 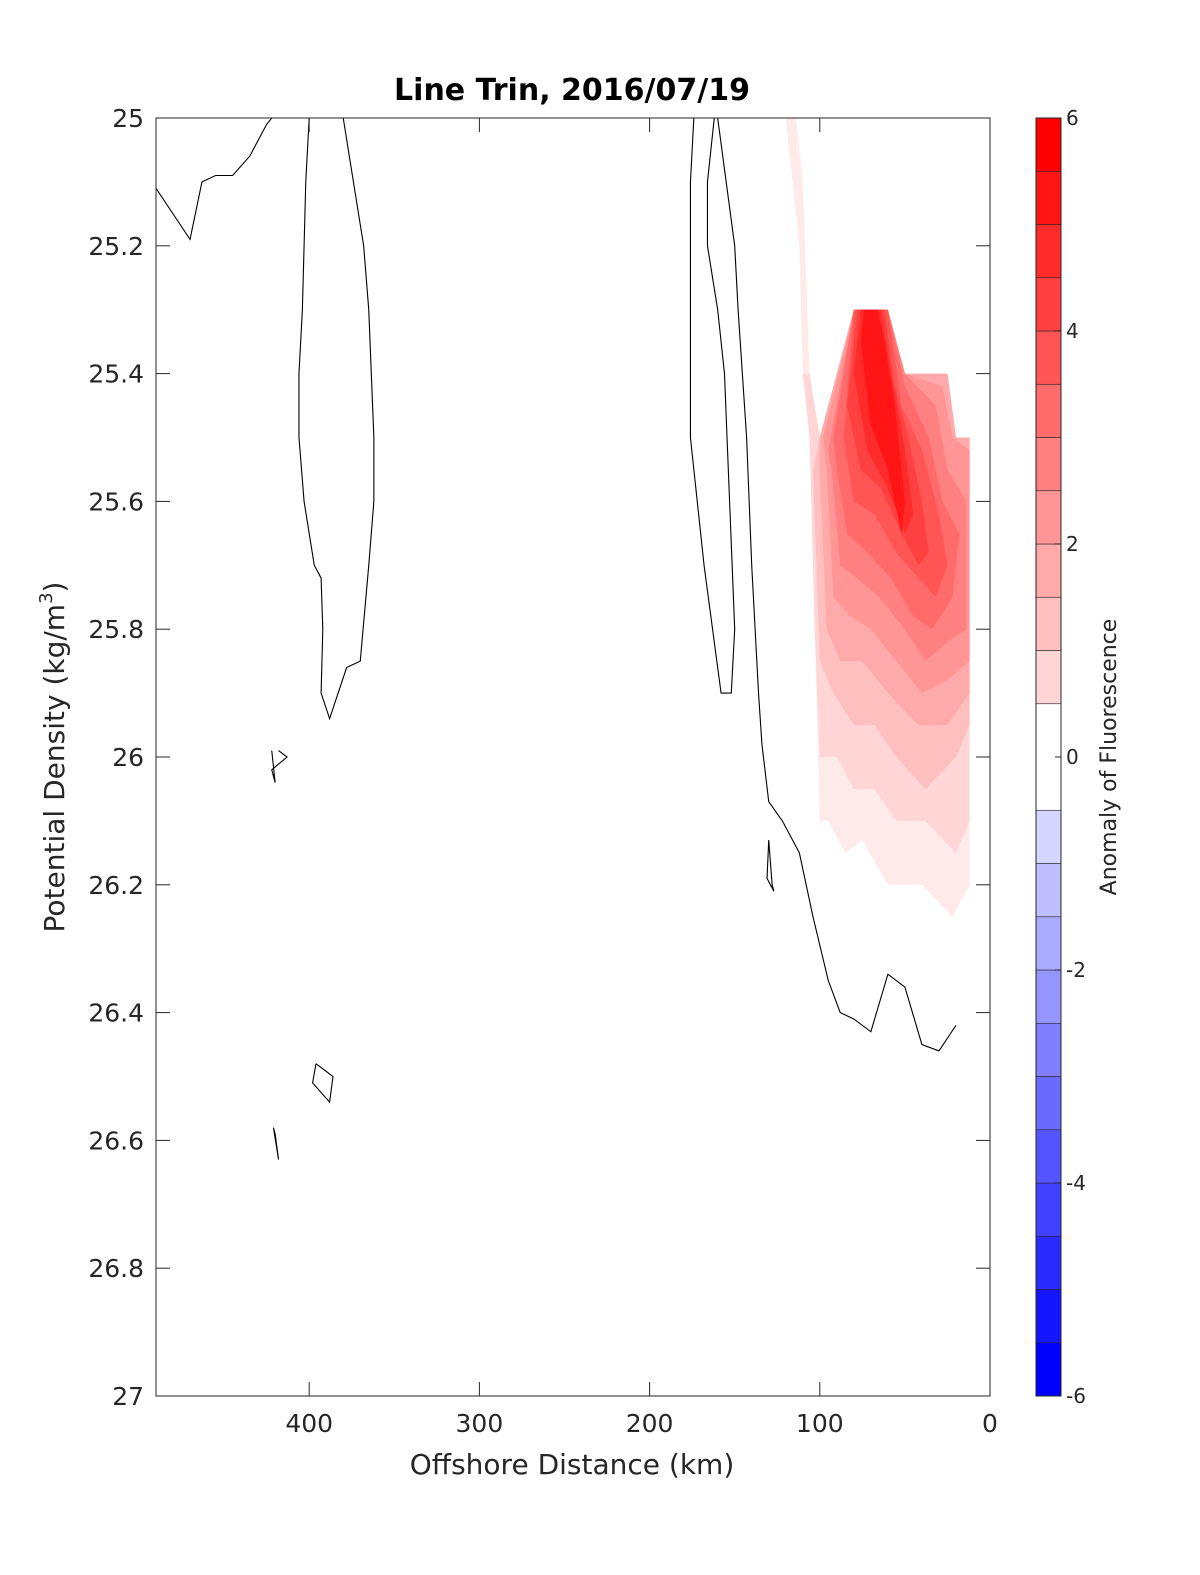 I want to click on y-tick-label: 27, so click(x=128, y=1396).